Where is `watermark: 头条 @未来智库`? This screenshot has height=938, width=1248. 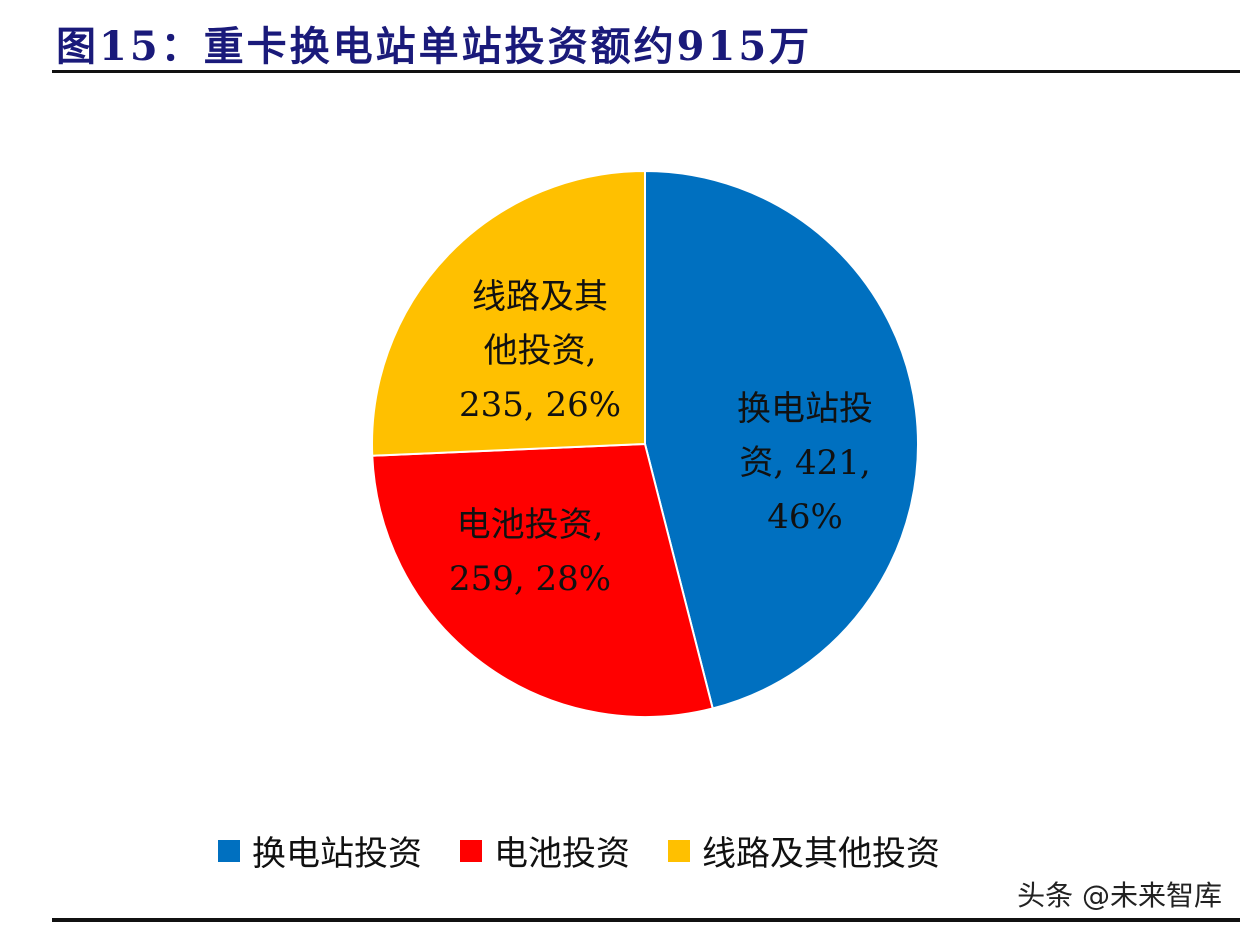 watermark: 头条 @未来智库 is located at coordinates (1119, 895).